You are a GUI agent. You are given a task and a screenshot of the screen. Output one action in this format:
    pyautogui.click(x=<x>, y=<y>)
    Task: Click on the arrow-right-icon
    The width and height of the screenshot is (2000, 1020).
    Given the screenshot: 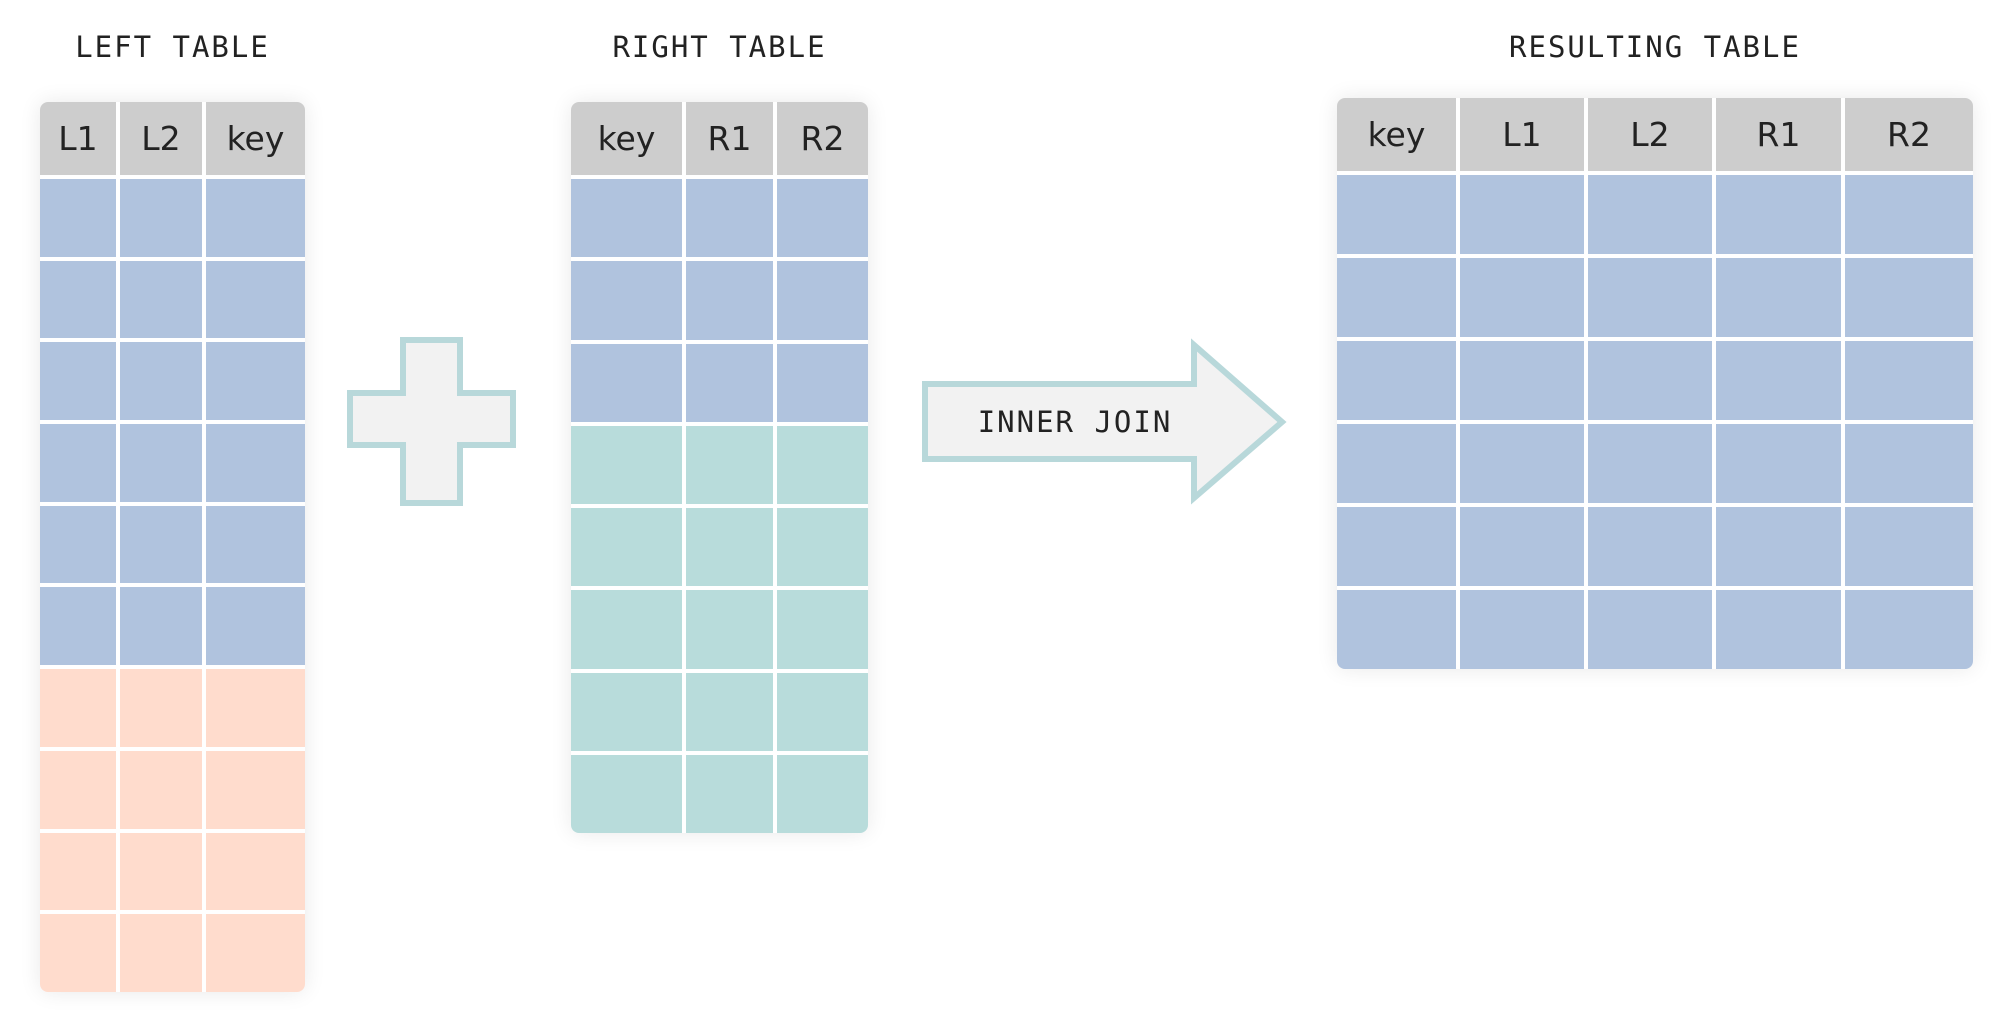 What is the action you would take?
    pyautogui.click(x=1104, y=421)
    